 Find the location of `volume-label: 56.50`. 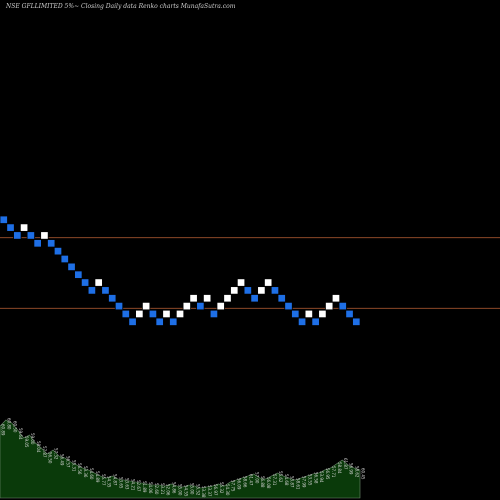

volume-label: 56.50 is located at coordinates (50, 458).